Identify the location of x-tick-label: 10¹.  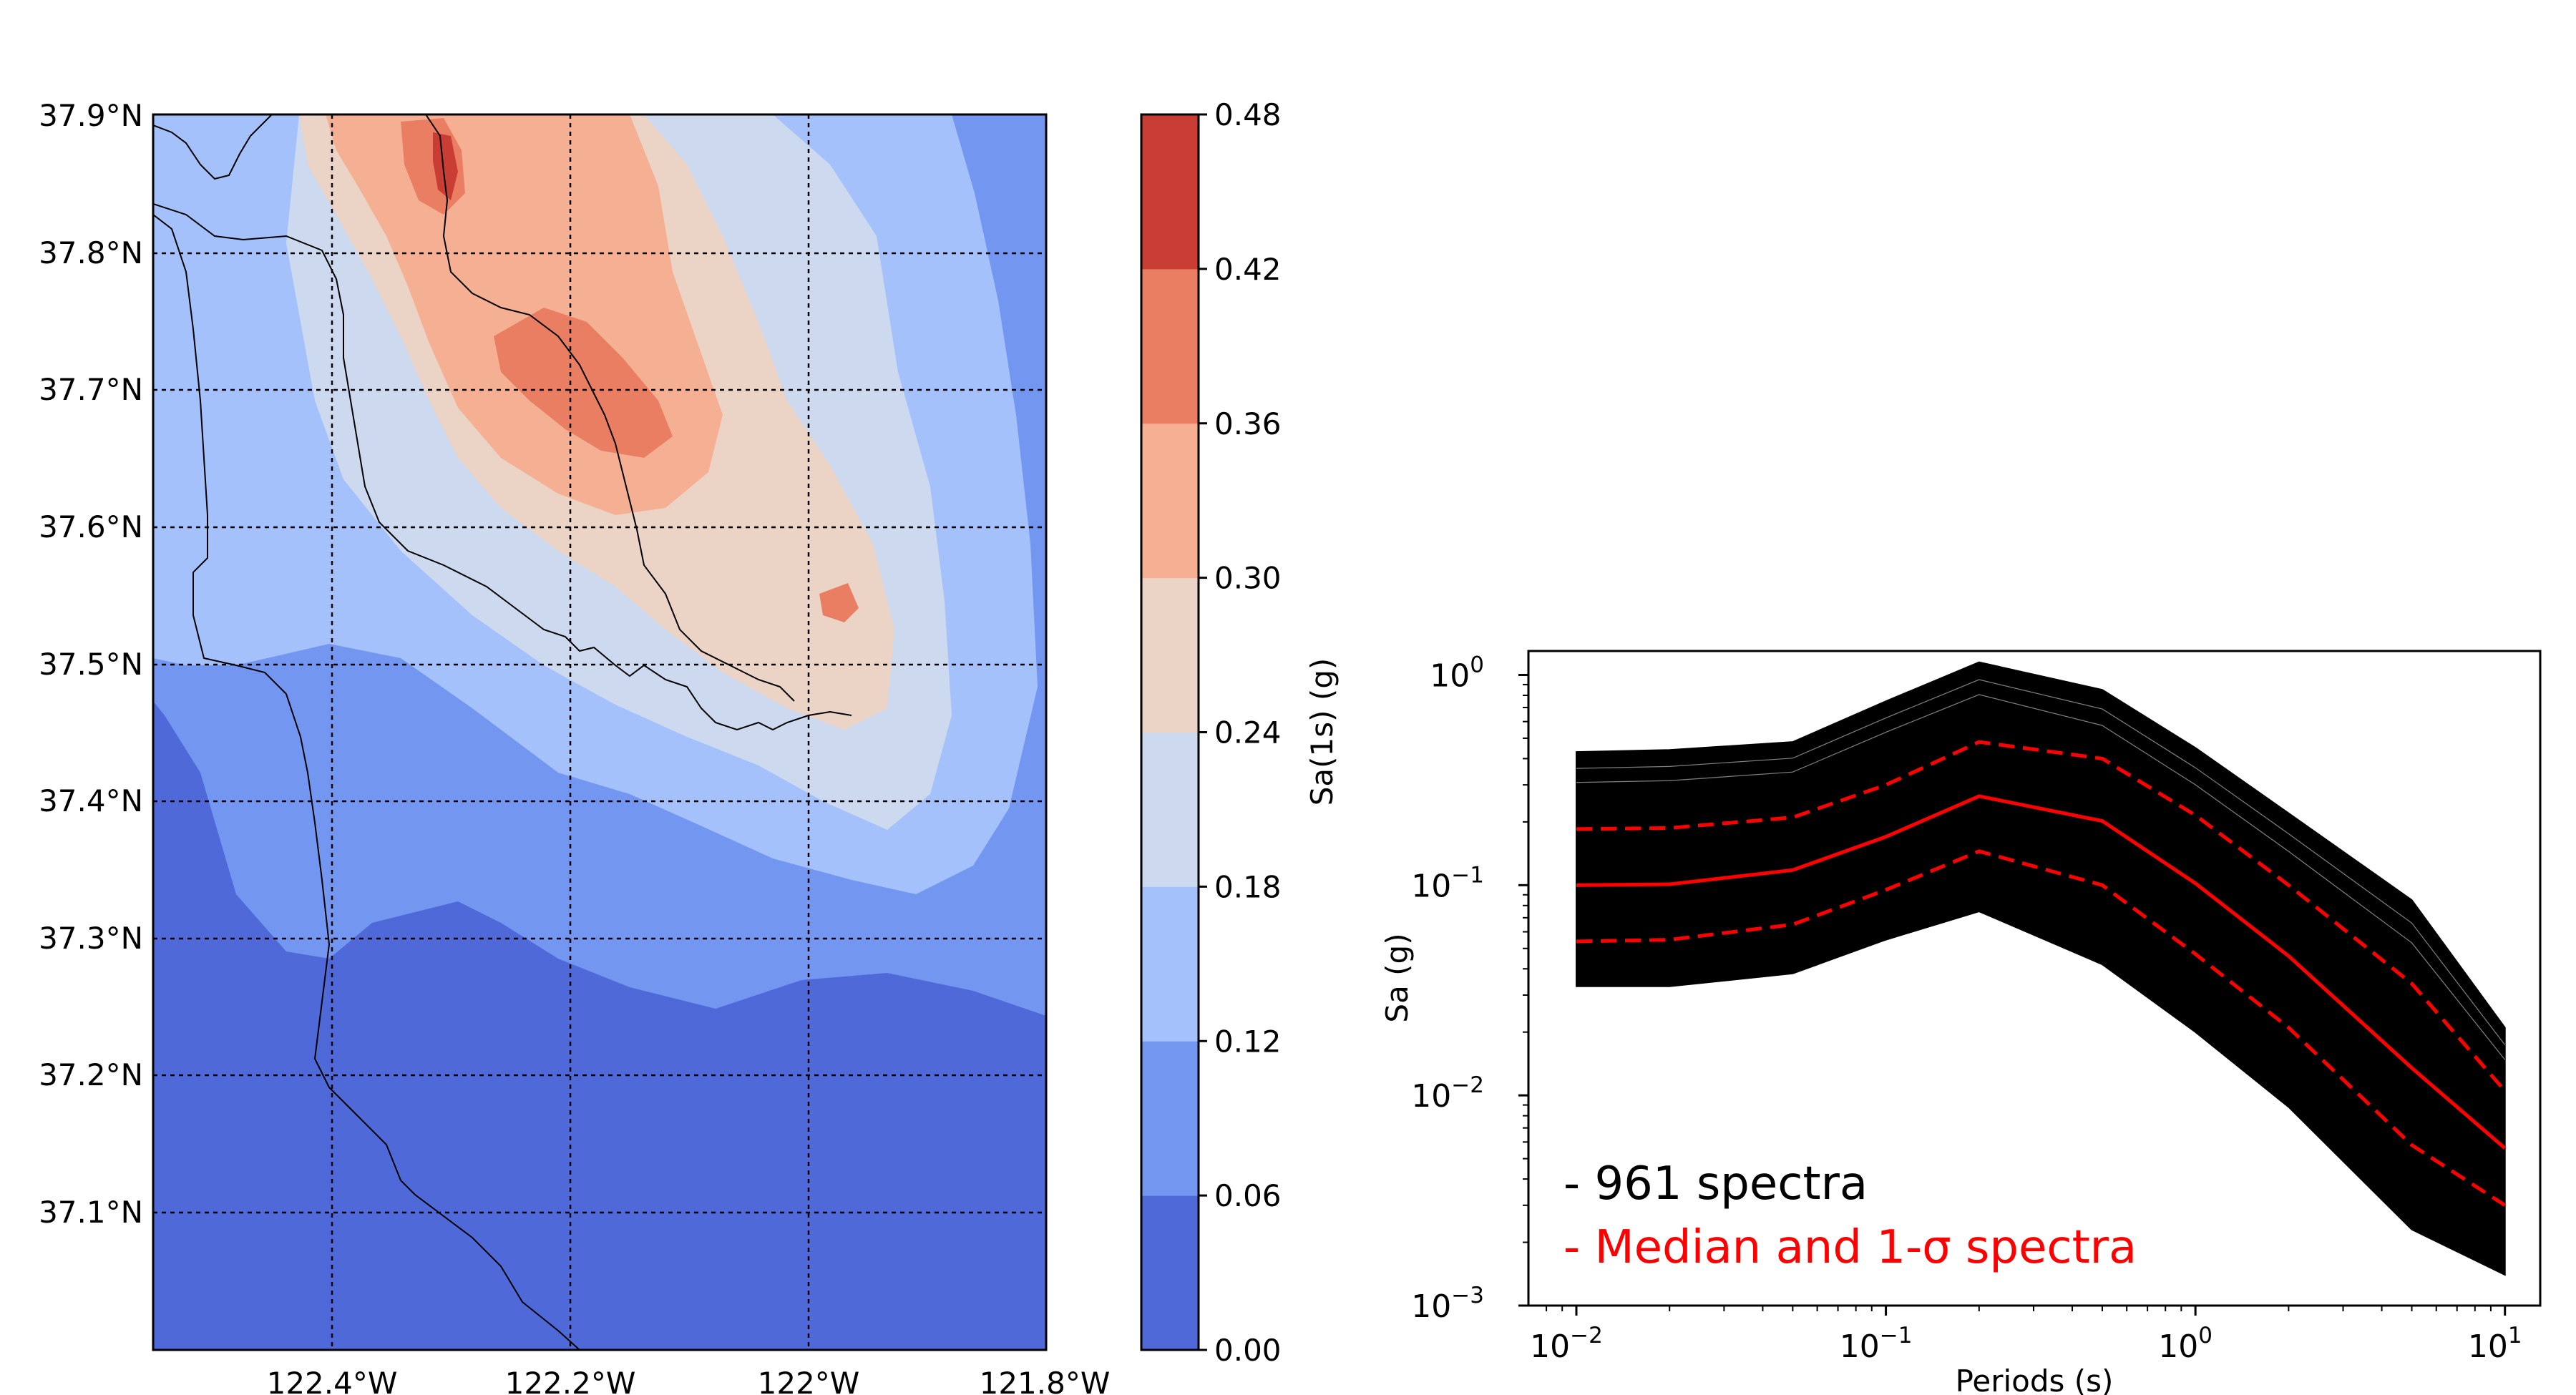
(2495, 1344).